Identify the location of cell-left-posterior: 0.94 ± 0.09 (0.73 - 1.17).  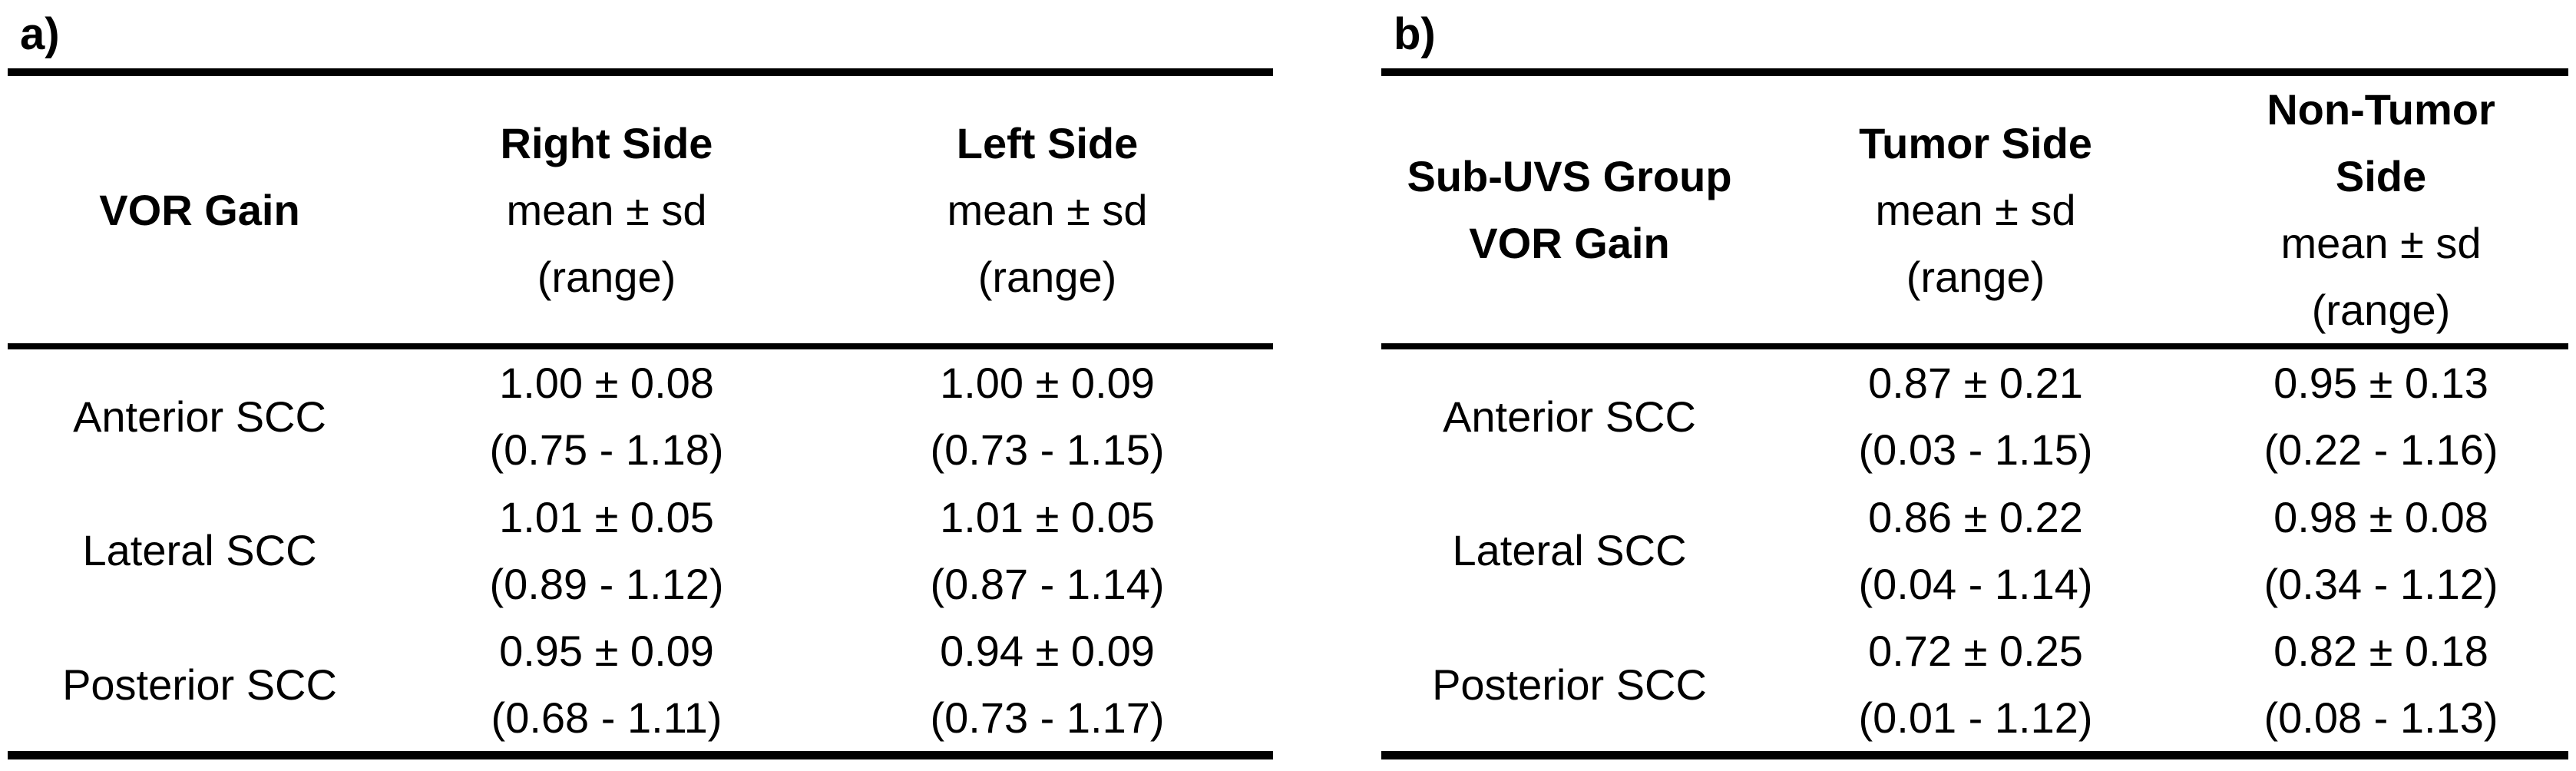
(1047, 686).